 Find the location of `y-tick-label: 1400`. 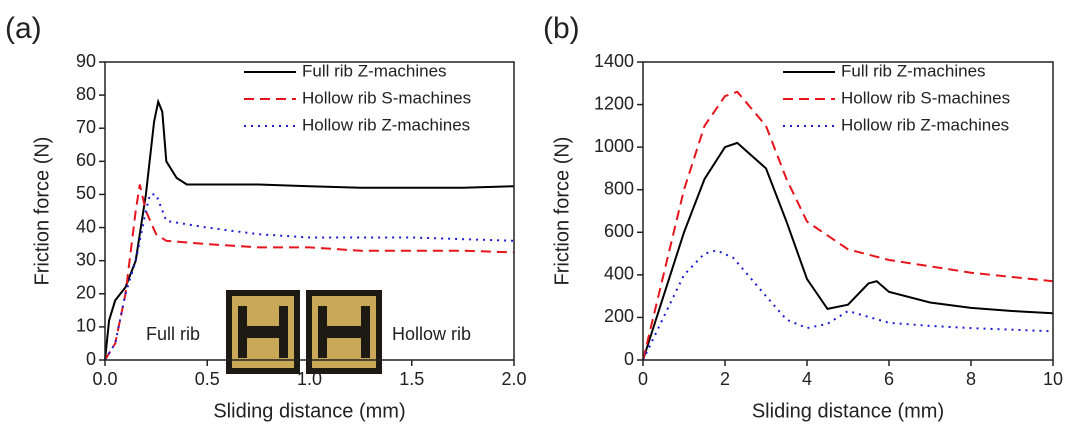

y-tick-label: 1400 is located at coordinates (614, 61).